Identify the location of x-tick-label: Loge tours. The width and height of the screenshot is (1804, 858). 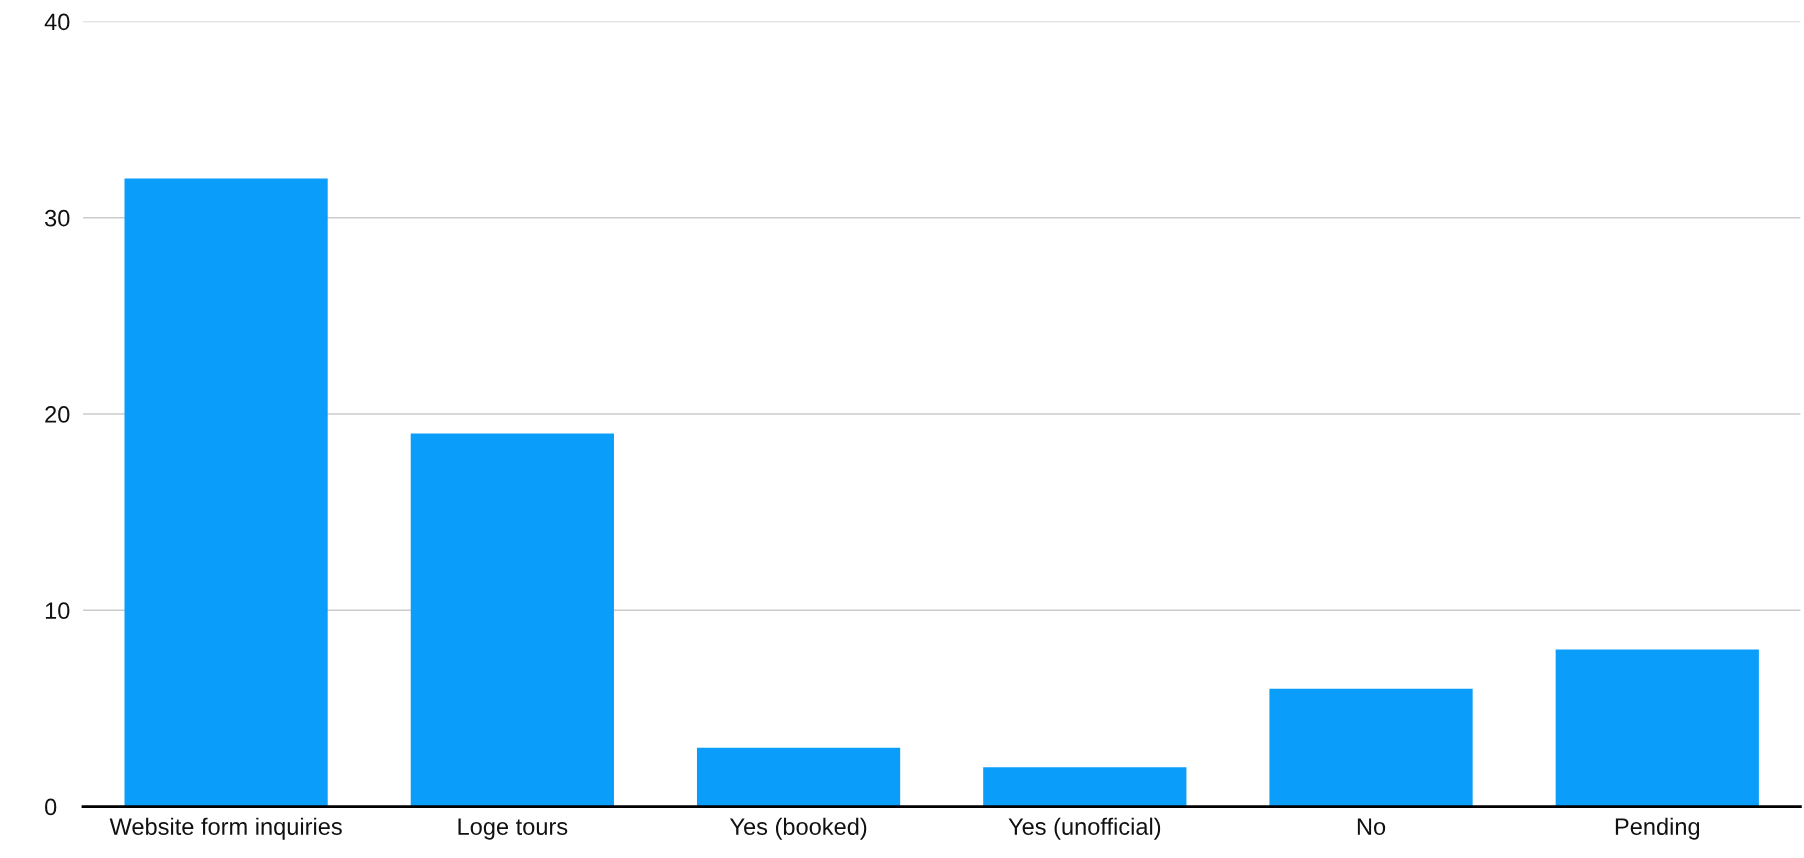
(513, 829).